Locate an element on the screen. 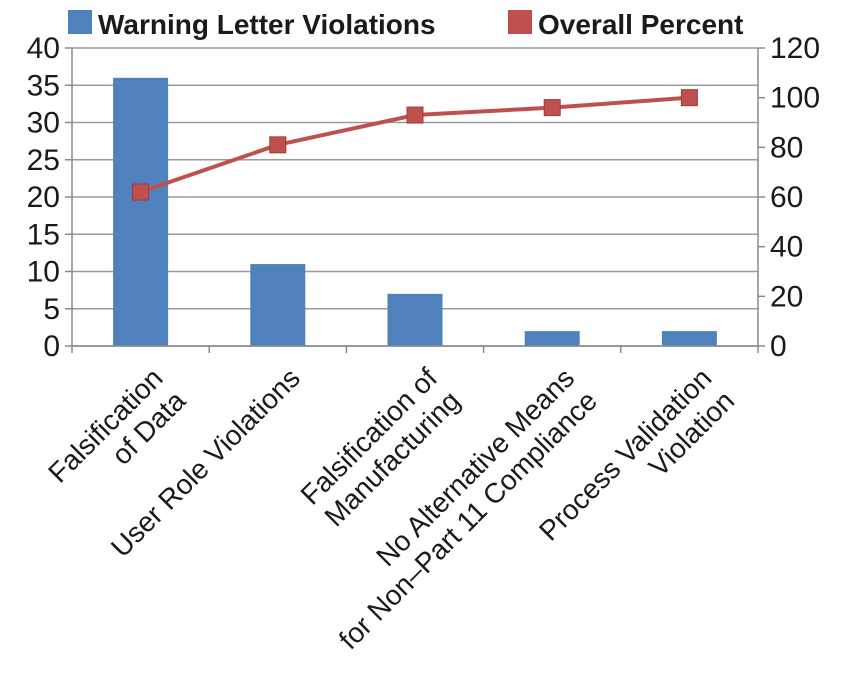 The image size is (842, 689). y-tick-label: 30 is located at coordinates (43, 123).